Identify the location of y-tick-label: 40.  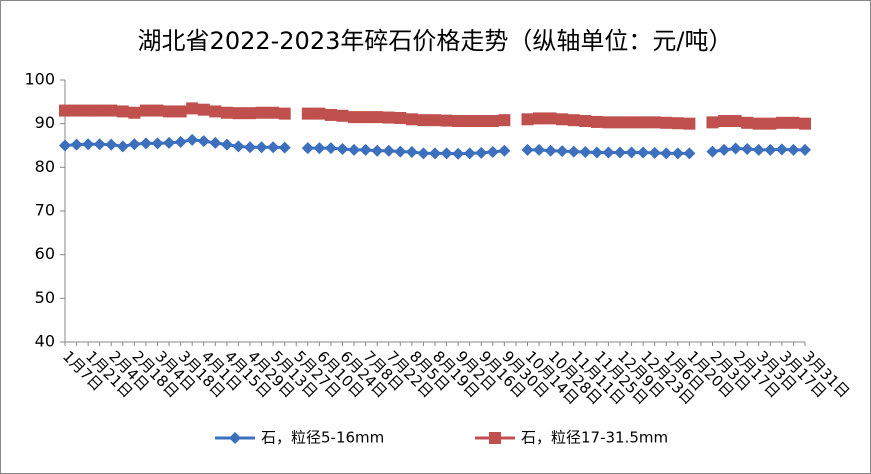
(45, 341).